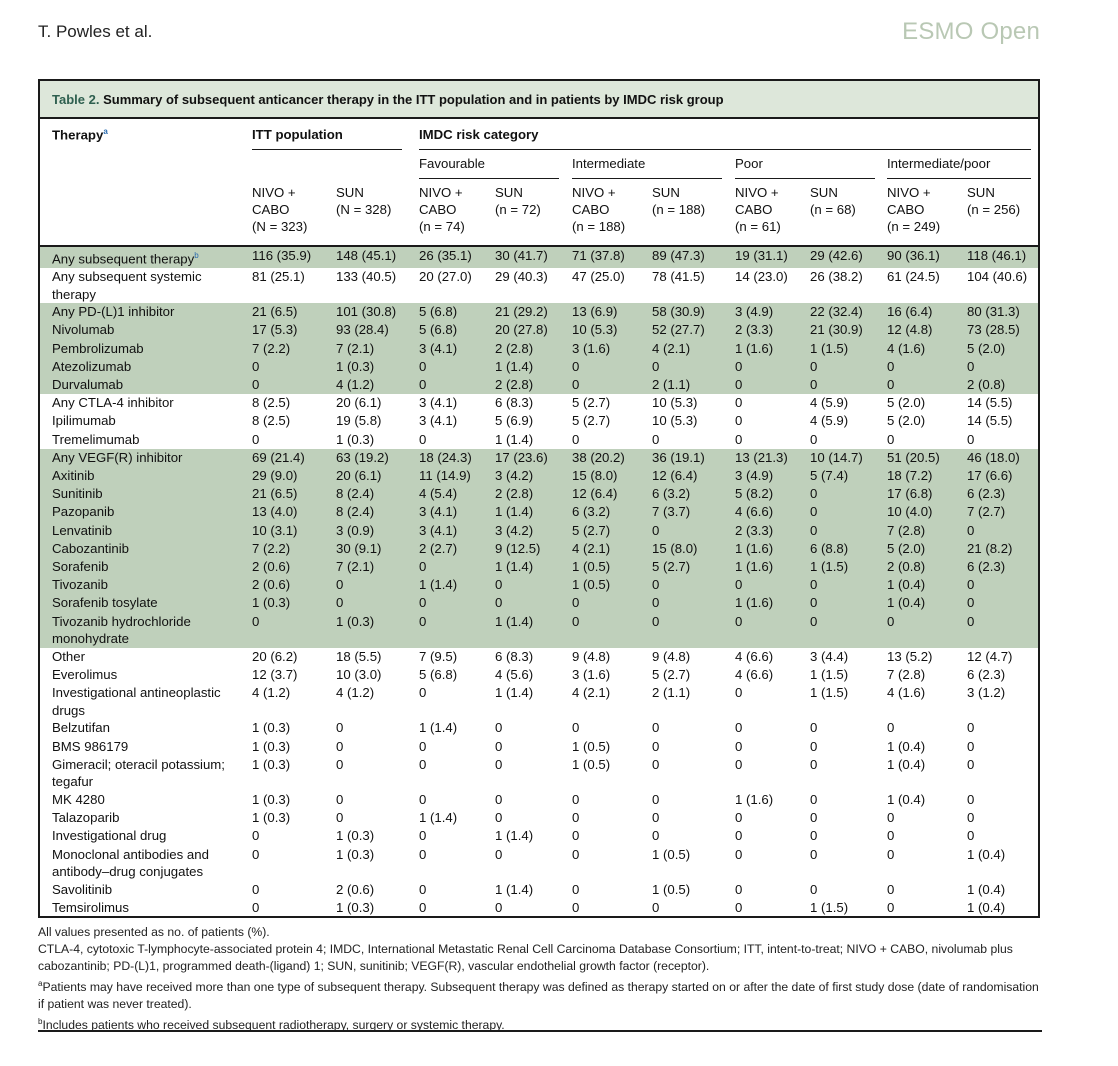 The width and height of the screenshot is (1118, 1066). I want to click on col-poor-sun: SUN (n = 68), so click(833, 201).